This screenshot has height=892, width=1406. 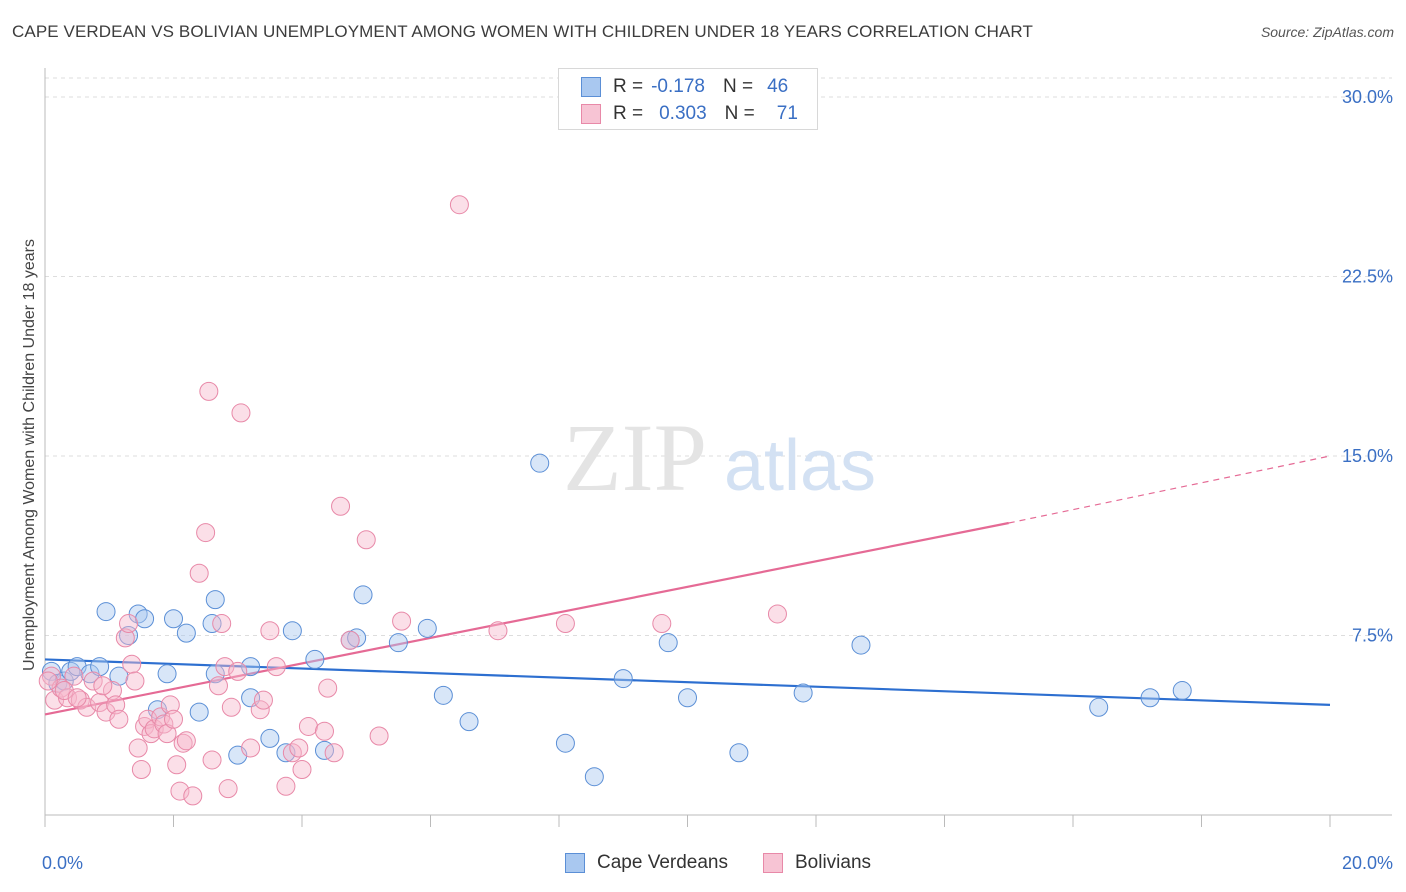 What do you see at coordinates (719, 457) in the screenshot?
I see `watermark: ZIP atlas` at bounding box center [719, 457].